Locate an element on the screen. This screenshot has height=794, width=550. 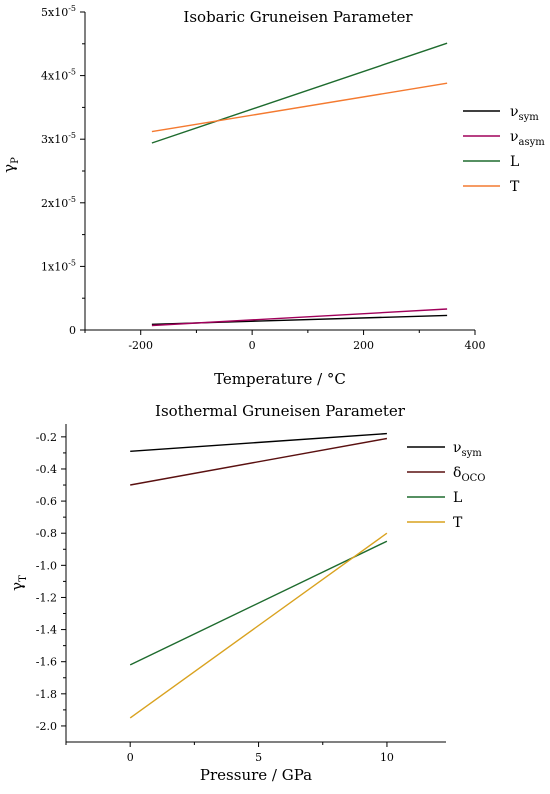
series-line-δ-OCO is located at coordinates (259, 461).